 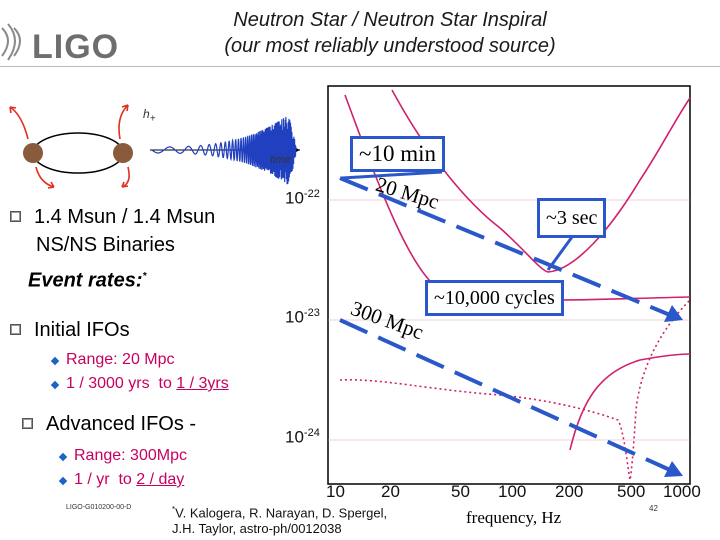 I want to click on waveform-h-label: h+, so click(x=149, y=116).